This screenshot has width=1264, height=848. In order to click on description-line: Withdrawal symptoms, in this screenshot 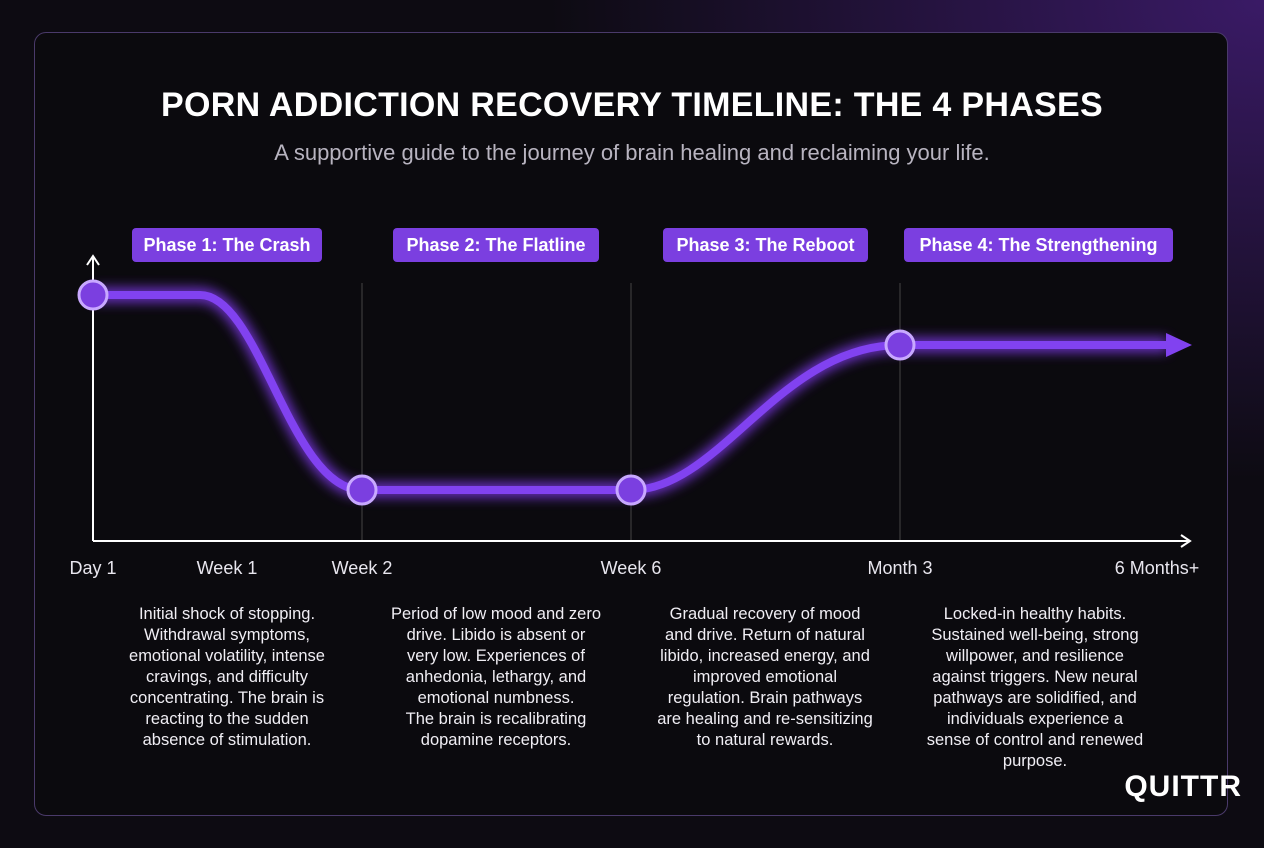, I will do `click(227, 635)`.